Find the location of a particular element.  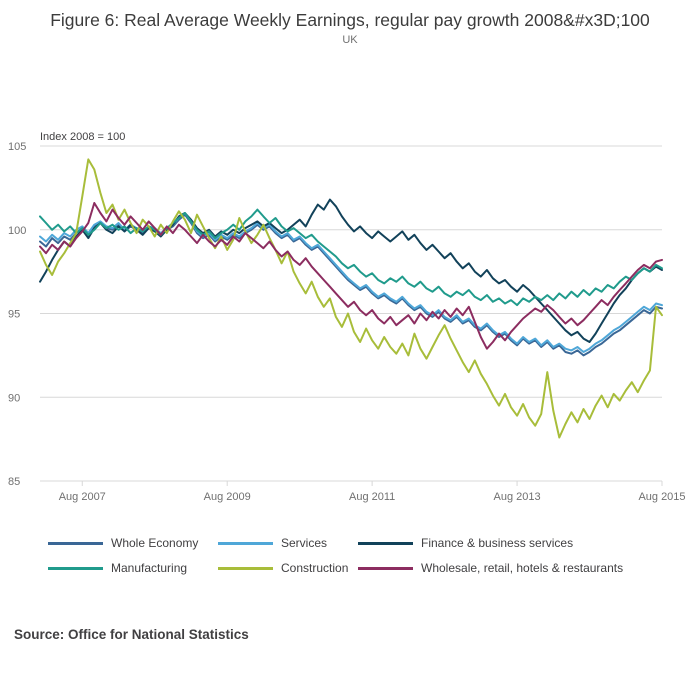

x-tick-label: Aug 2009 is located at coordinates (227, 497).